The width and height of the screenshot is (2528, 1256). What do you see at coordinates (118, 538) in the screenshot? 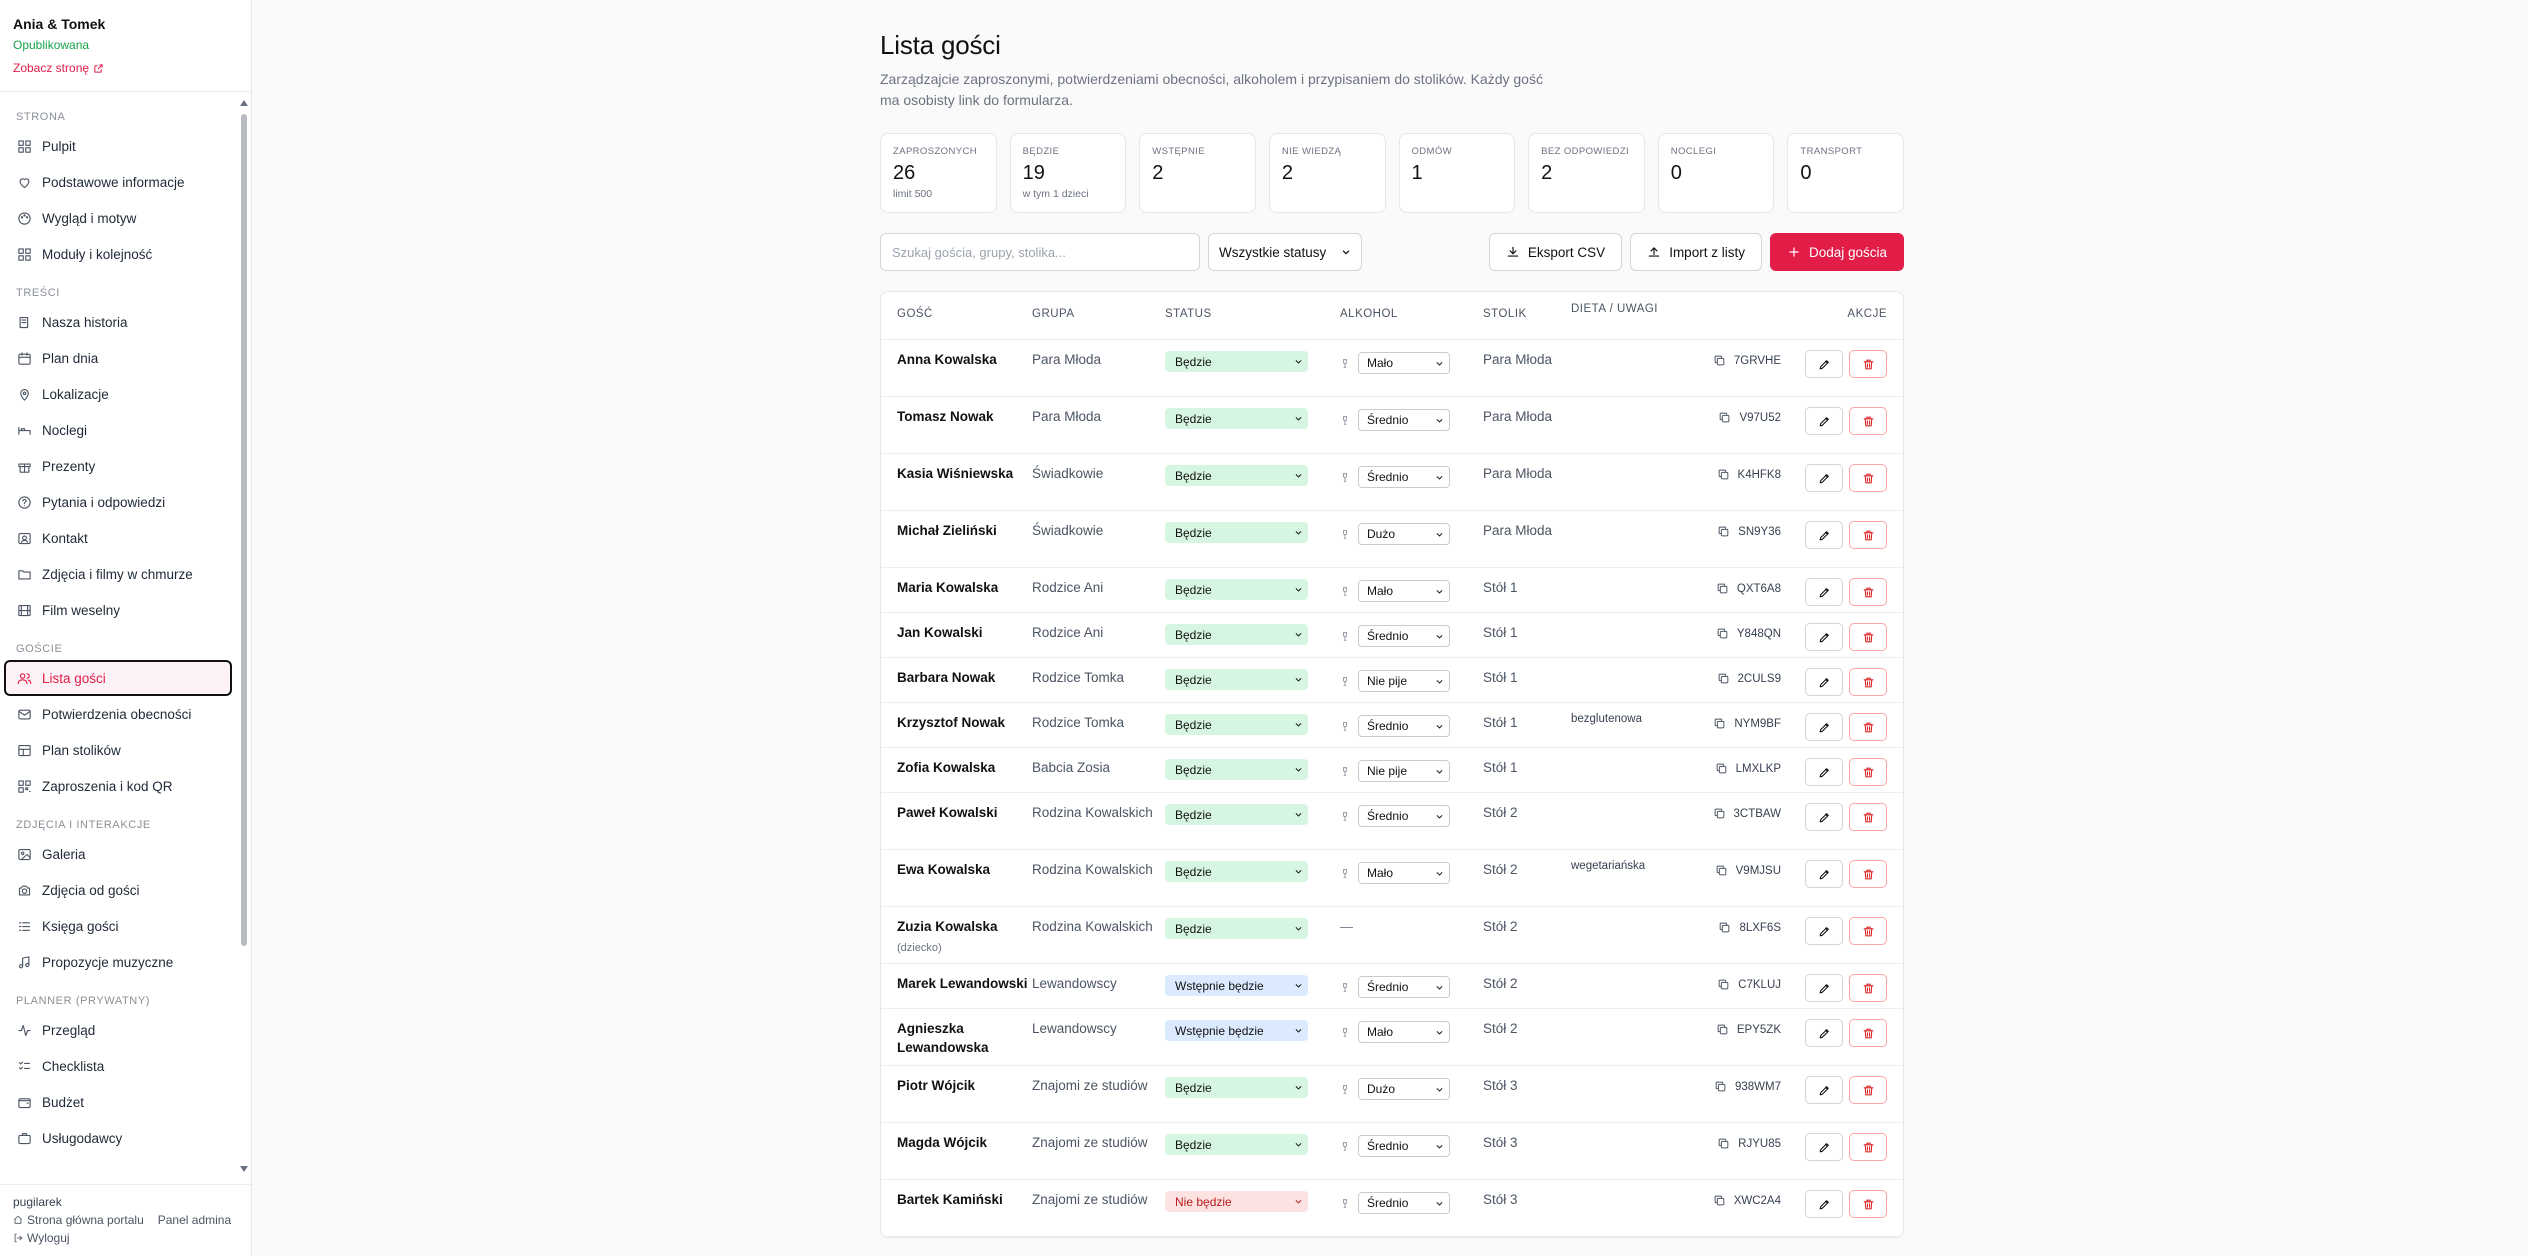
I see `sidebar-item-contact: Kontakt` at bounding box center [118, 538].